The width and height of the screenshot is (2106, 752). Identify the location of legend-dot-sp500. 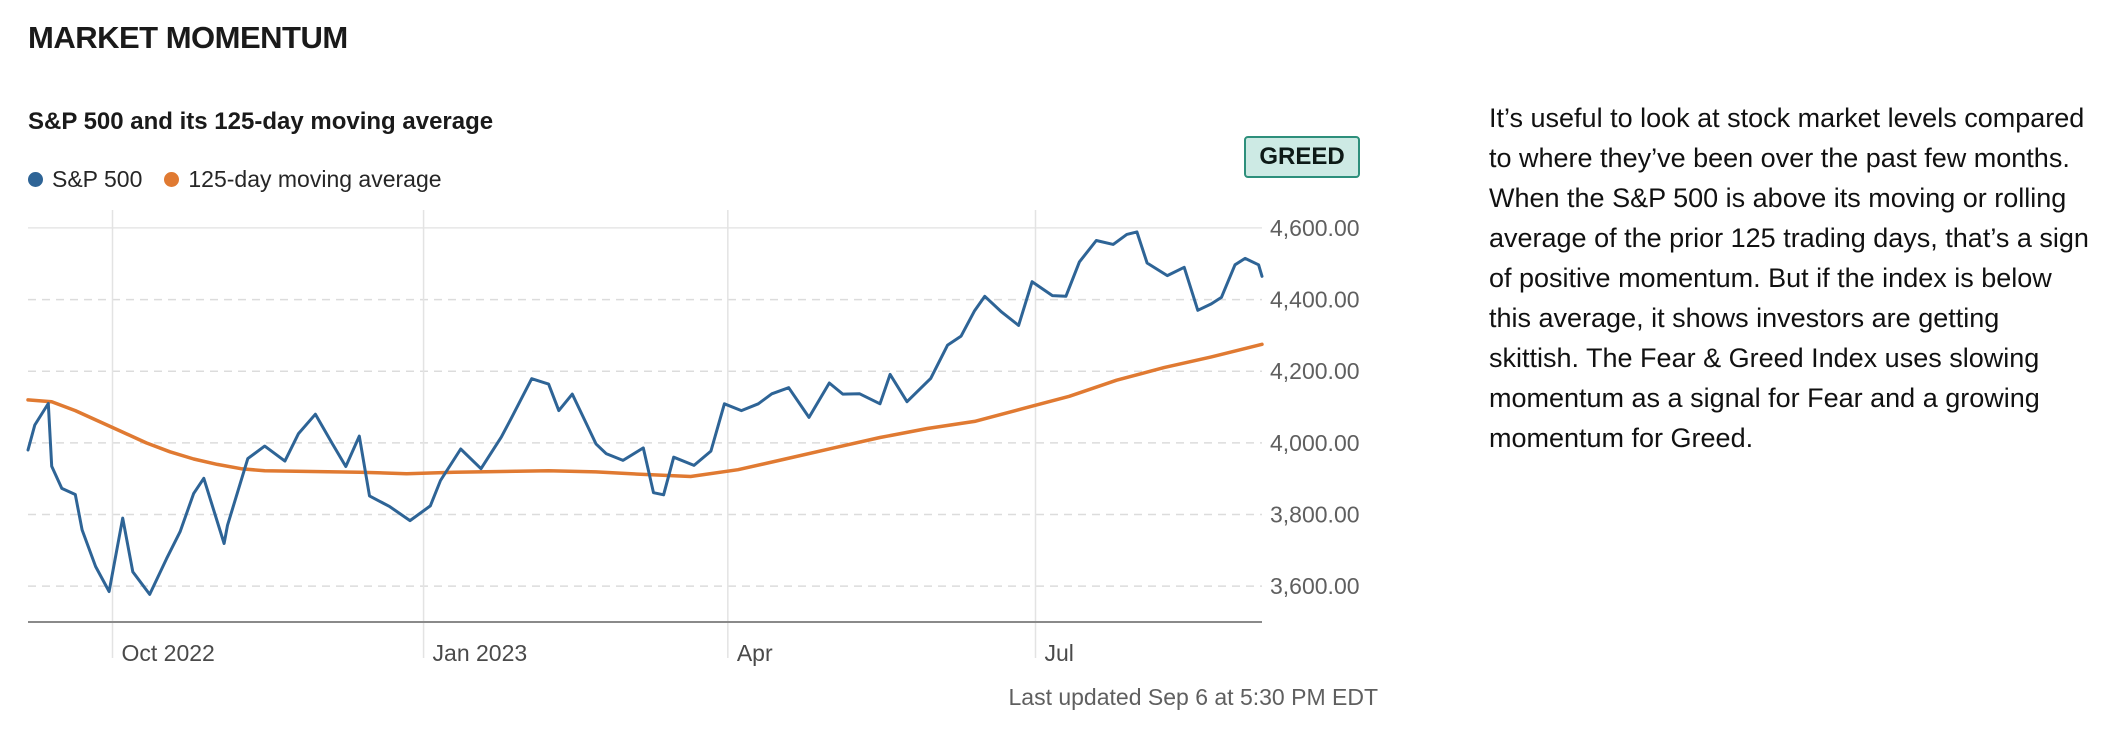
(35, 179).